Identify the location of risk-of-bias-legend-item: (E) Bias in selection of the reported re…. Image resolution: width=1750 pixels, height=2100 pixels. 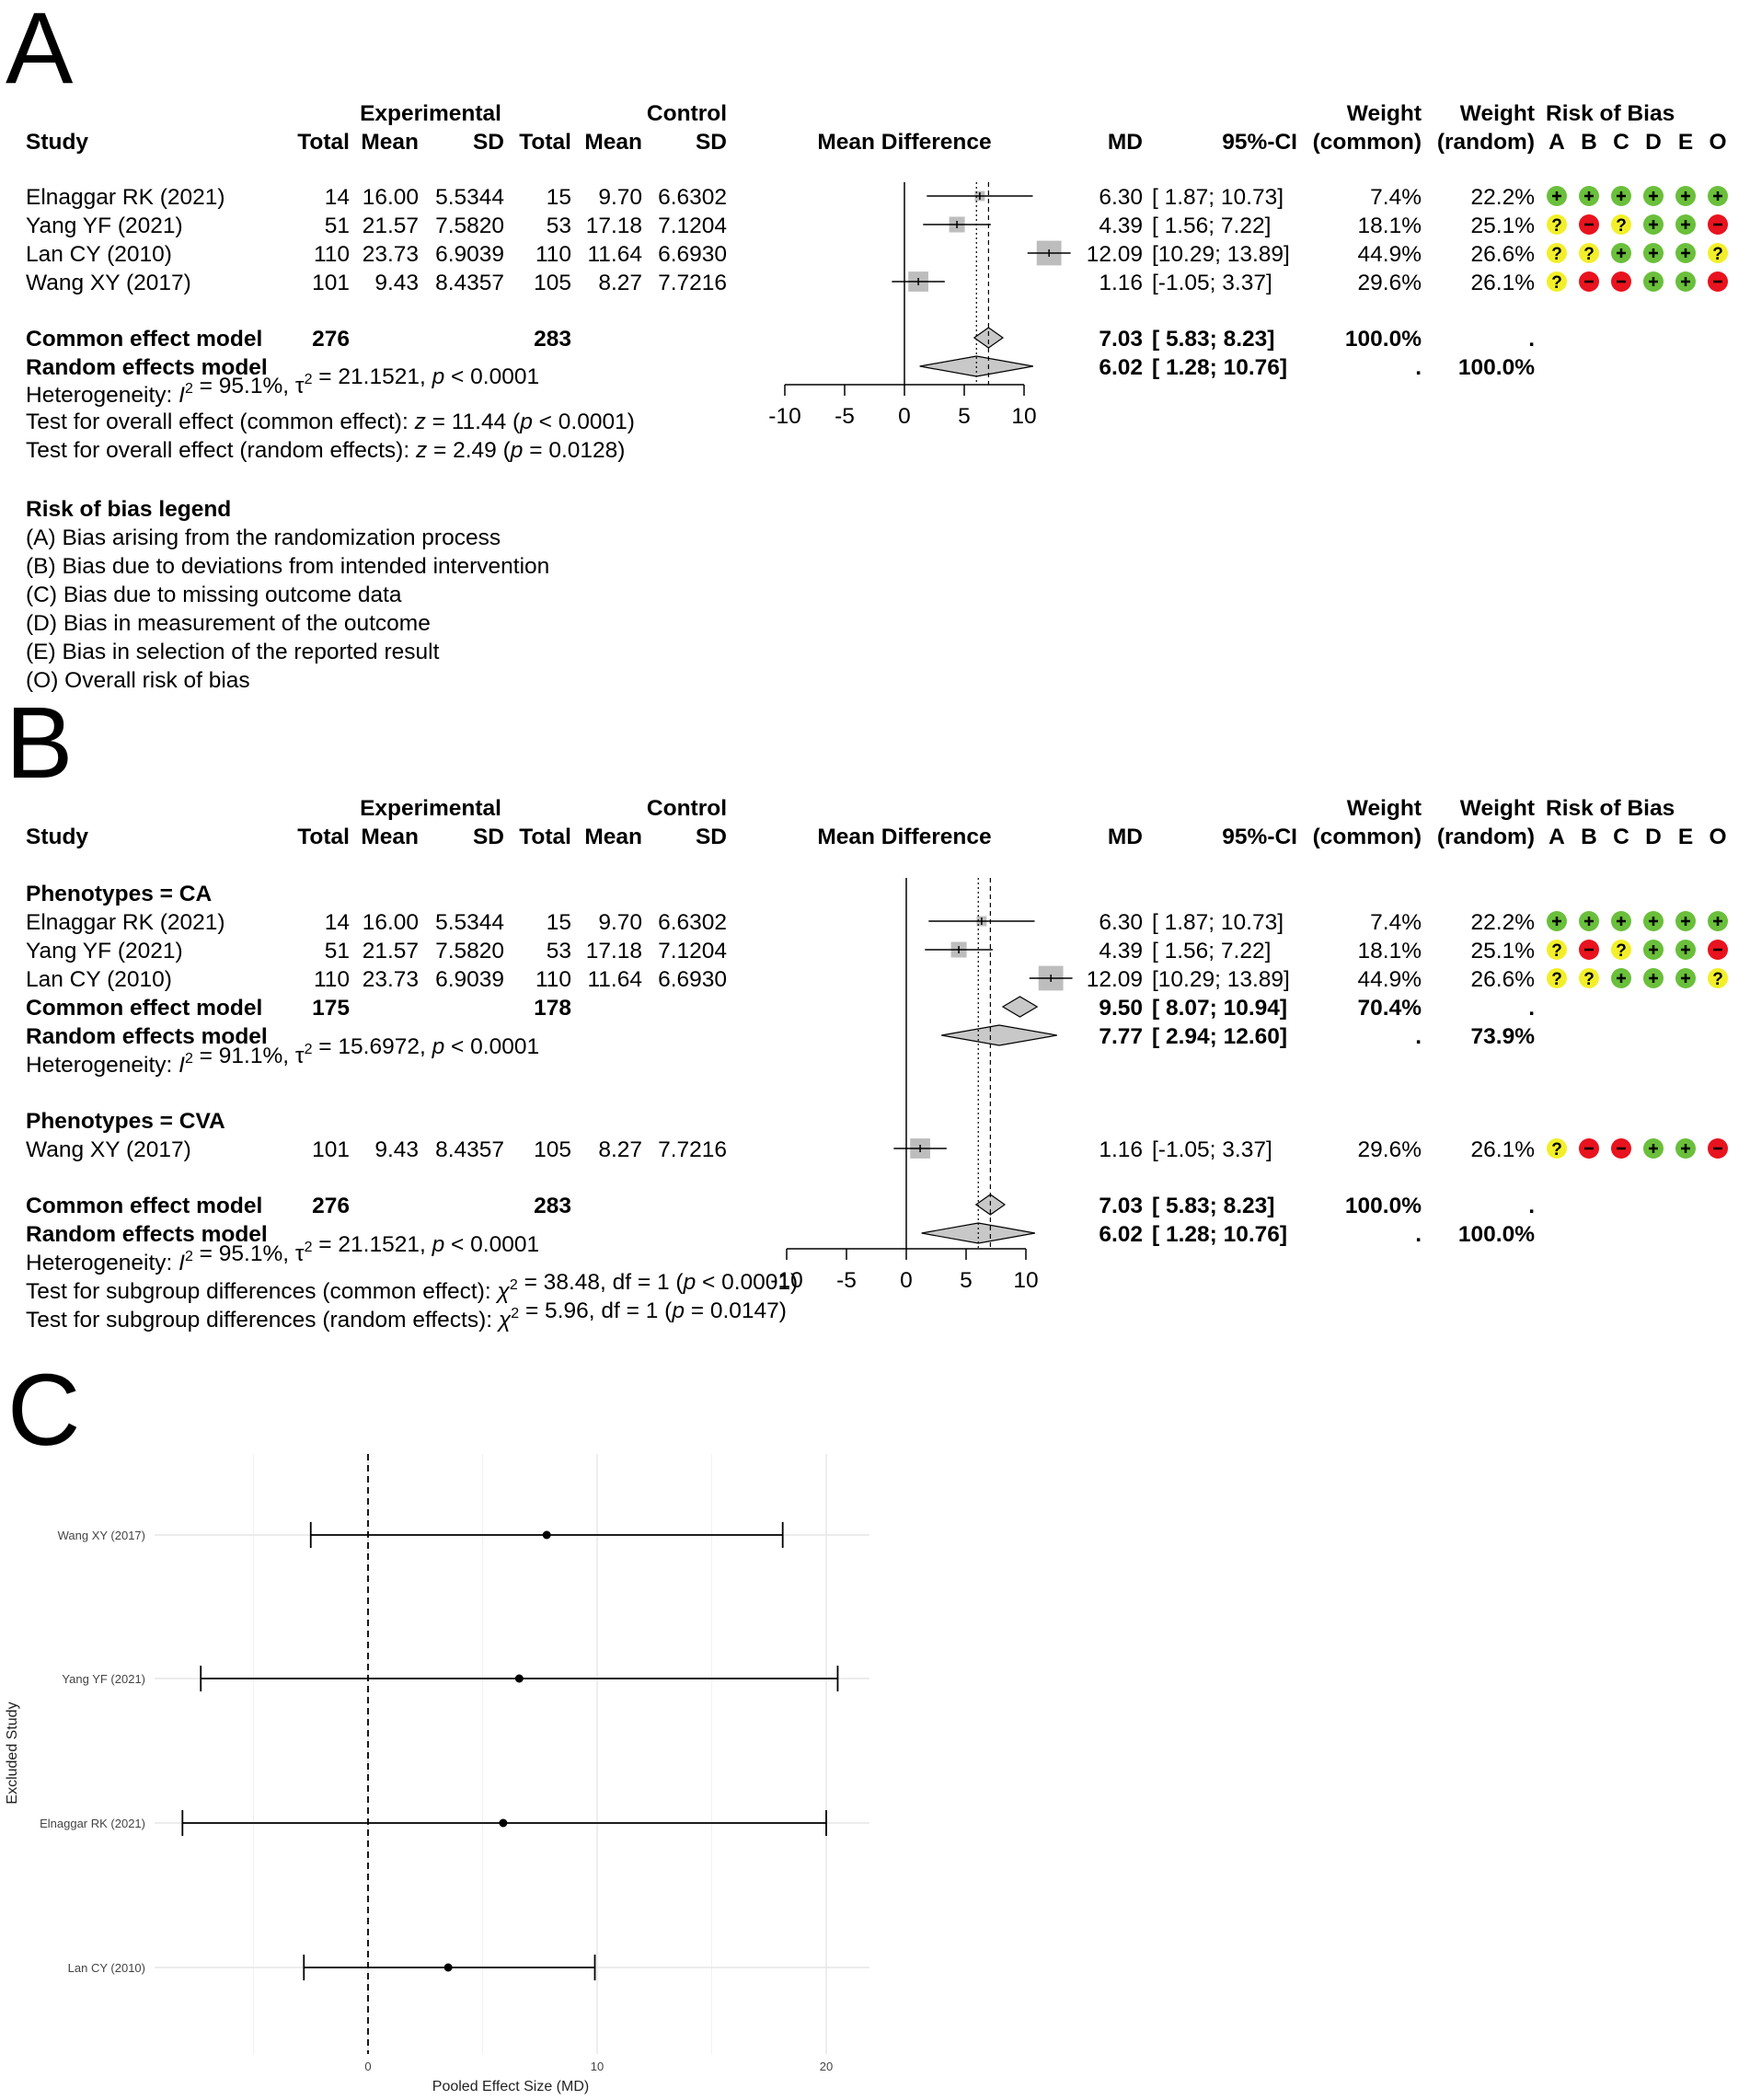
(233, 652).